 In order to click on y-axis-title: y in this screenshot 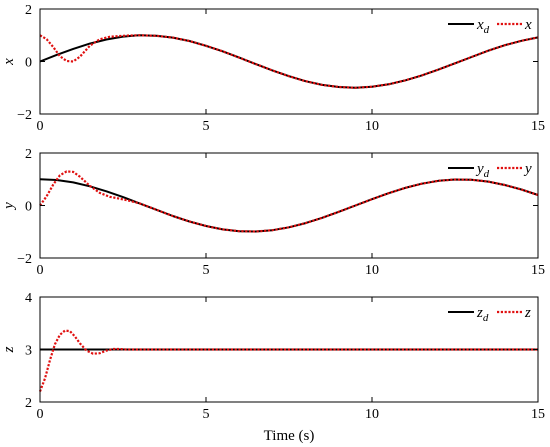, I will do `click(9, 206)`.